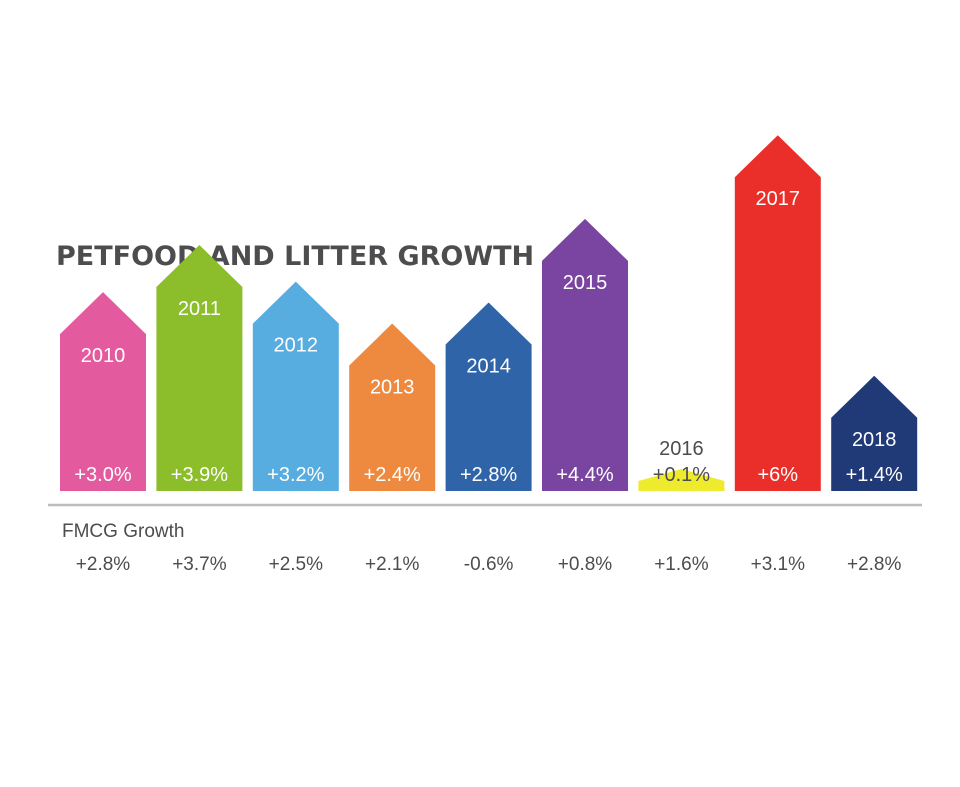  I want to click on bar-2018: 2018 +1.4%, so click(874, 433).